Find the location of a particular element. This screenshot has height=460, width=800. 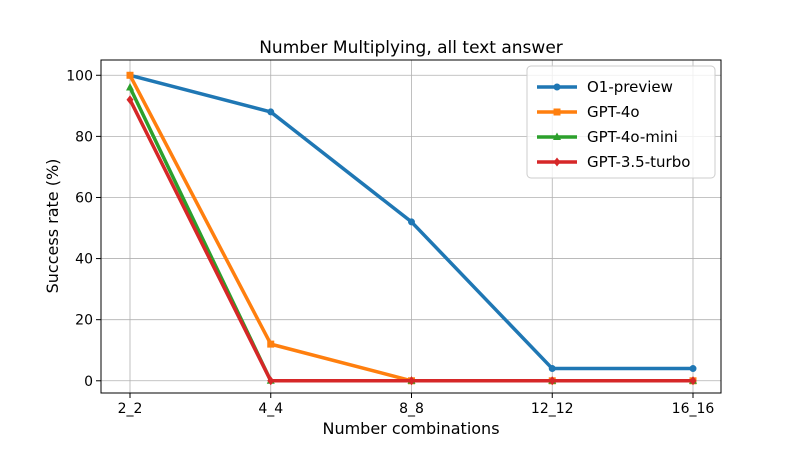

y-tick-label: 60 is located at coordinates (84, 198).